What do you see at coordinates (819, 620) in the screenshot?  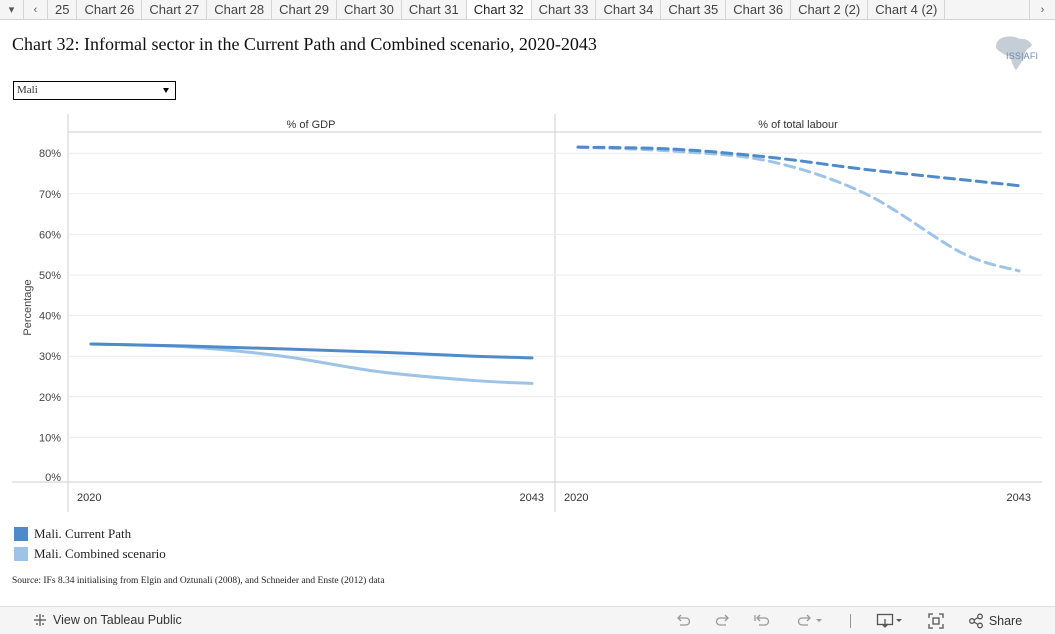 I see `refresh-chevron-down-icon` at bounding box center [819, 620].